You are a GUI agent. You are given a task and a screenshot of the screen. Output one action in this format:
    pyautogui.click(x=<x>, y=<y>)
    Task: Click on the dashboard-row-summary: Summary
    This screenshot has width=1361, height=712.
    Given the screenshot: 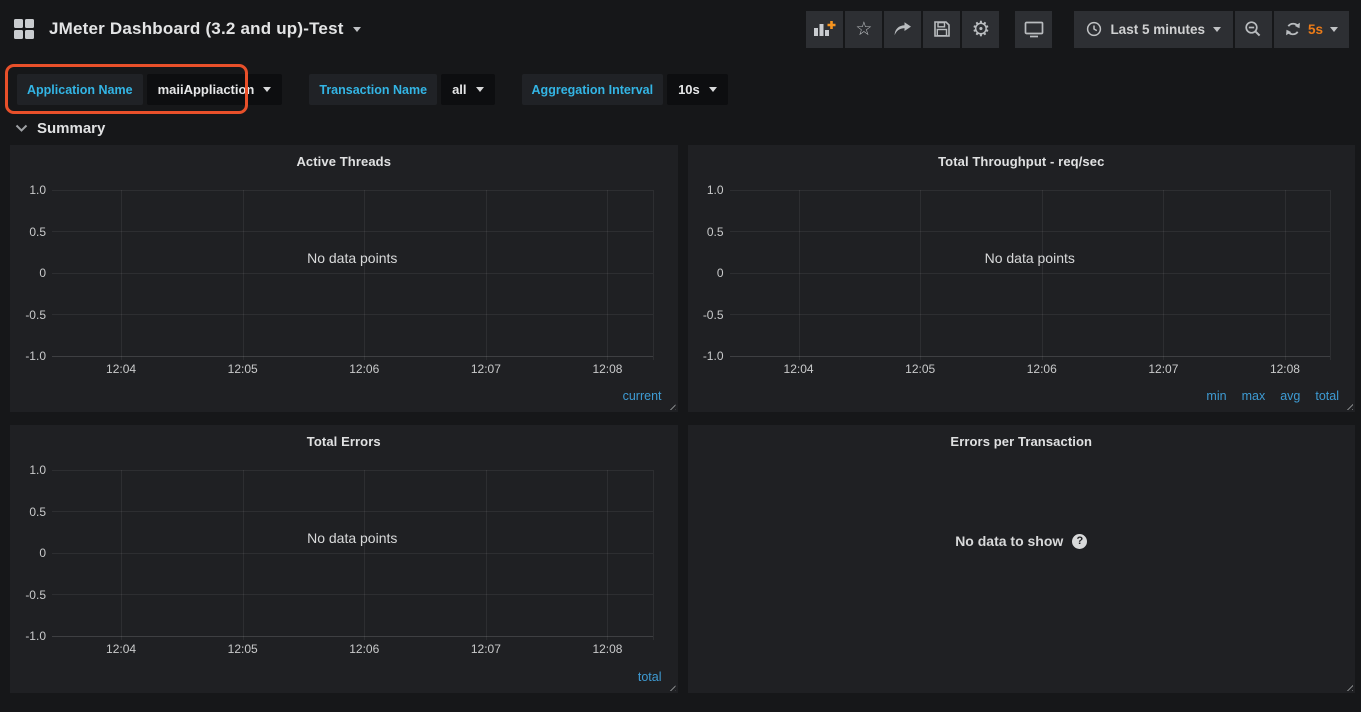 What is the action you would take?
    pyautogui.click(x=680, y=131)
    